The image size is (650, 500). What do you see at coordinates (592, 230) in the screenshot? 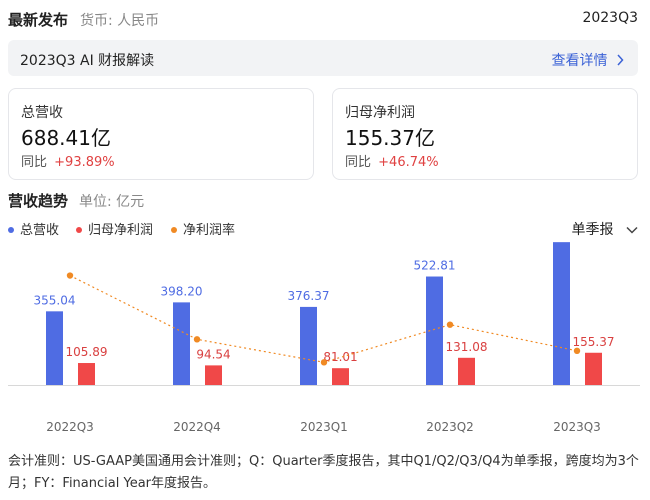
I see `period-select-label: 单季报` at bounding box center [592, 230].